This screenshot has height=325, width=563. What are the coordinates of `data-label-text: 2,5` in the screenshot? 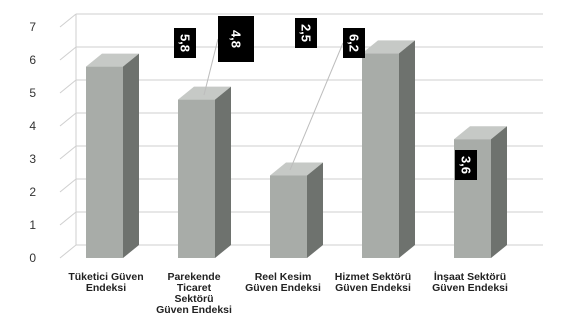 It's located at (306, 33).